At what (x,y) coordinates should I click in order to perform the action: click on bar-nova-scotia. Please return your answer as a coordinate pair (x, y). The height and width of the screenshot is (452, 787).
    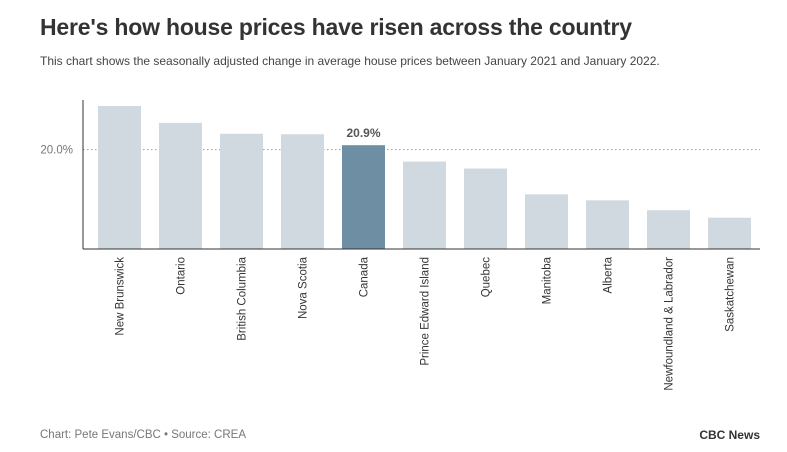
    Looking at the image, I should click on (302, 191).